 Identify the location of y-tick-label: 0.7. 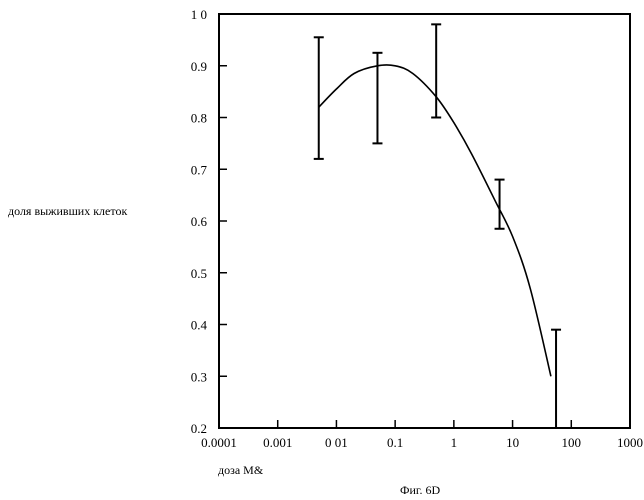
(199, 169).